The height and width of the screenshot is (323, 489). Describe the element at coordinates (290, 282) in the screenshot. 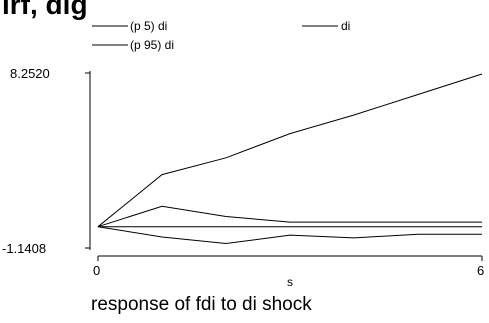

I see `x-axis-label: s` at that location.